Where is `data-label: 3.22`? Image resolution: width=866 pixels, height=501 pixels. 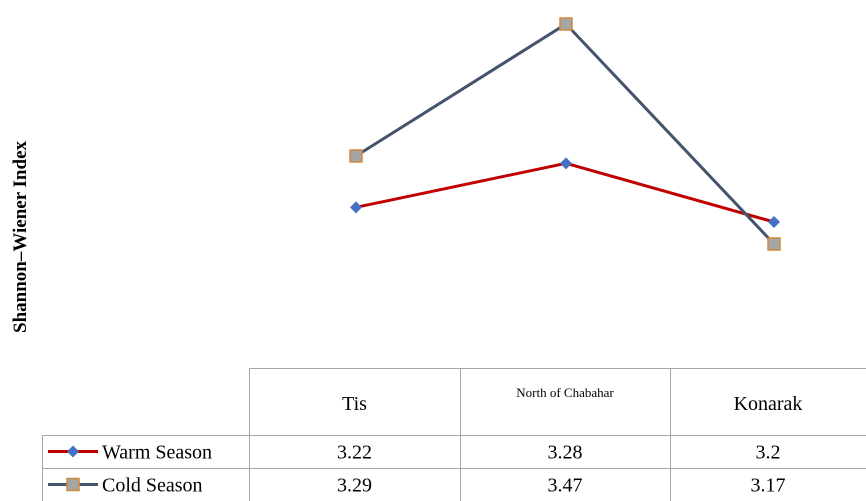 data-label: 3.22 is located at coordinates (354, 453).